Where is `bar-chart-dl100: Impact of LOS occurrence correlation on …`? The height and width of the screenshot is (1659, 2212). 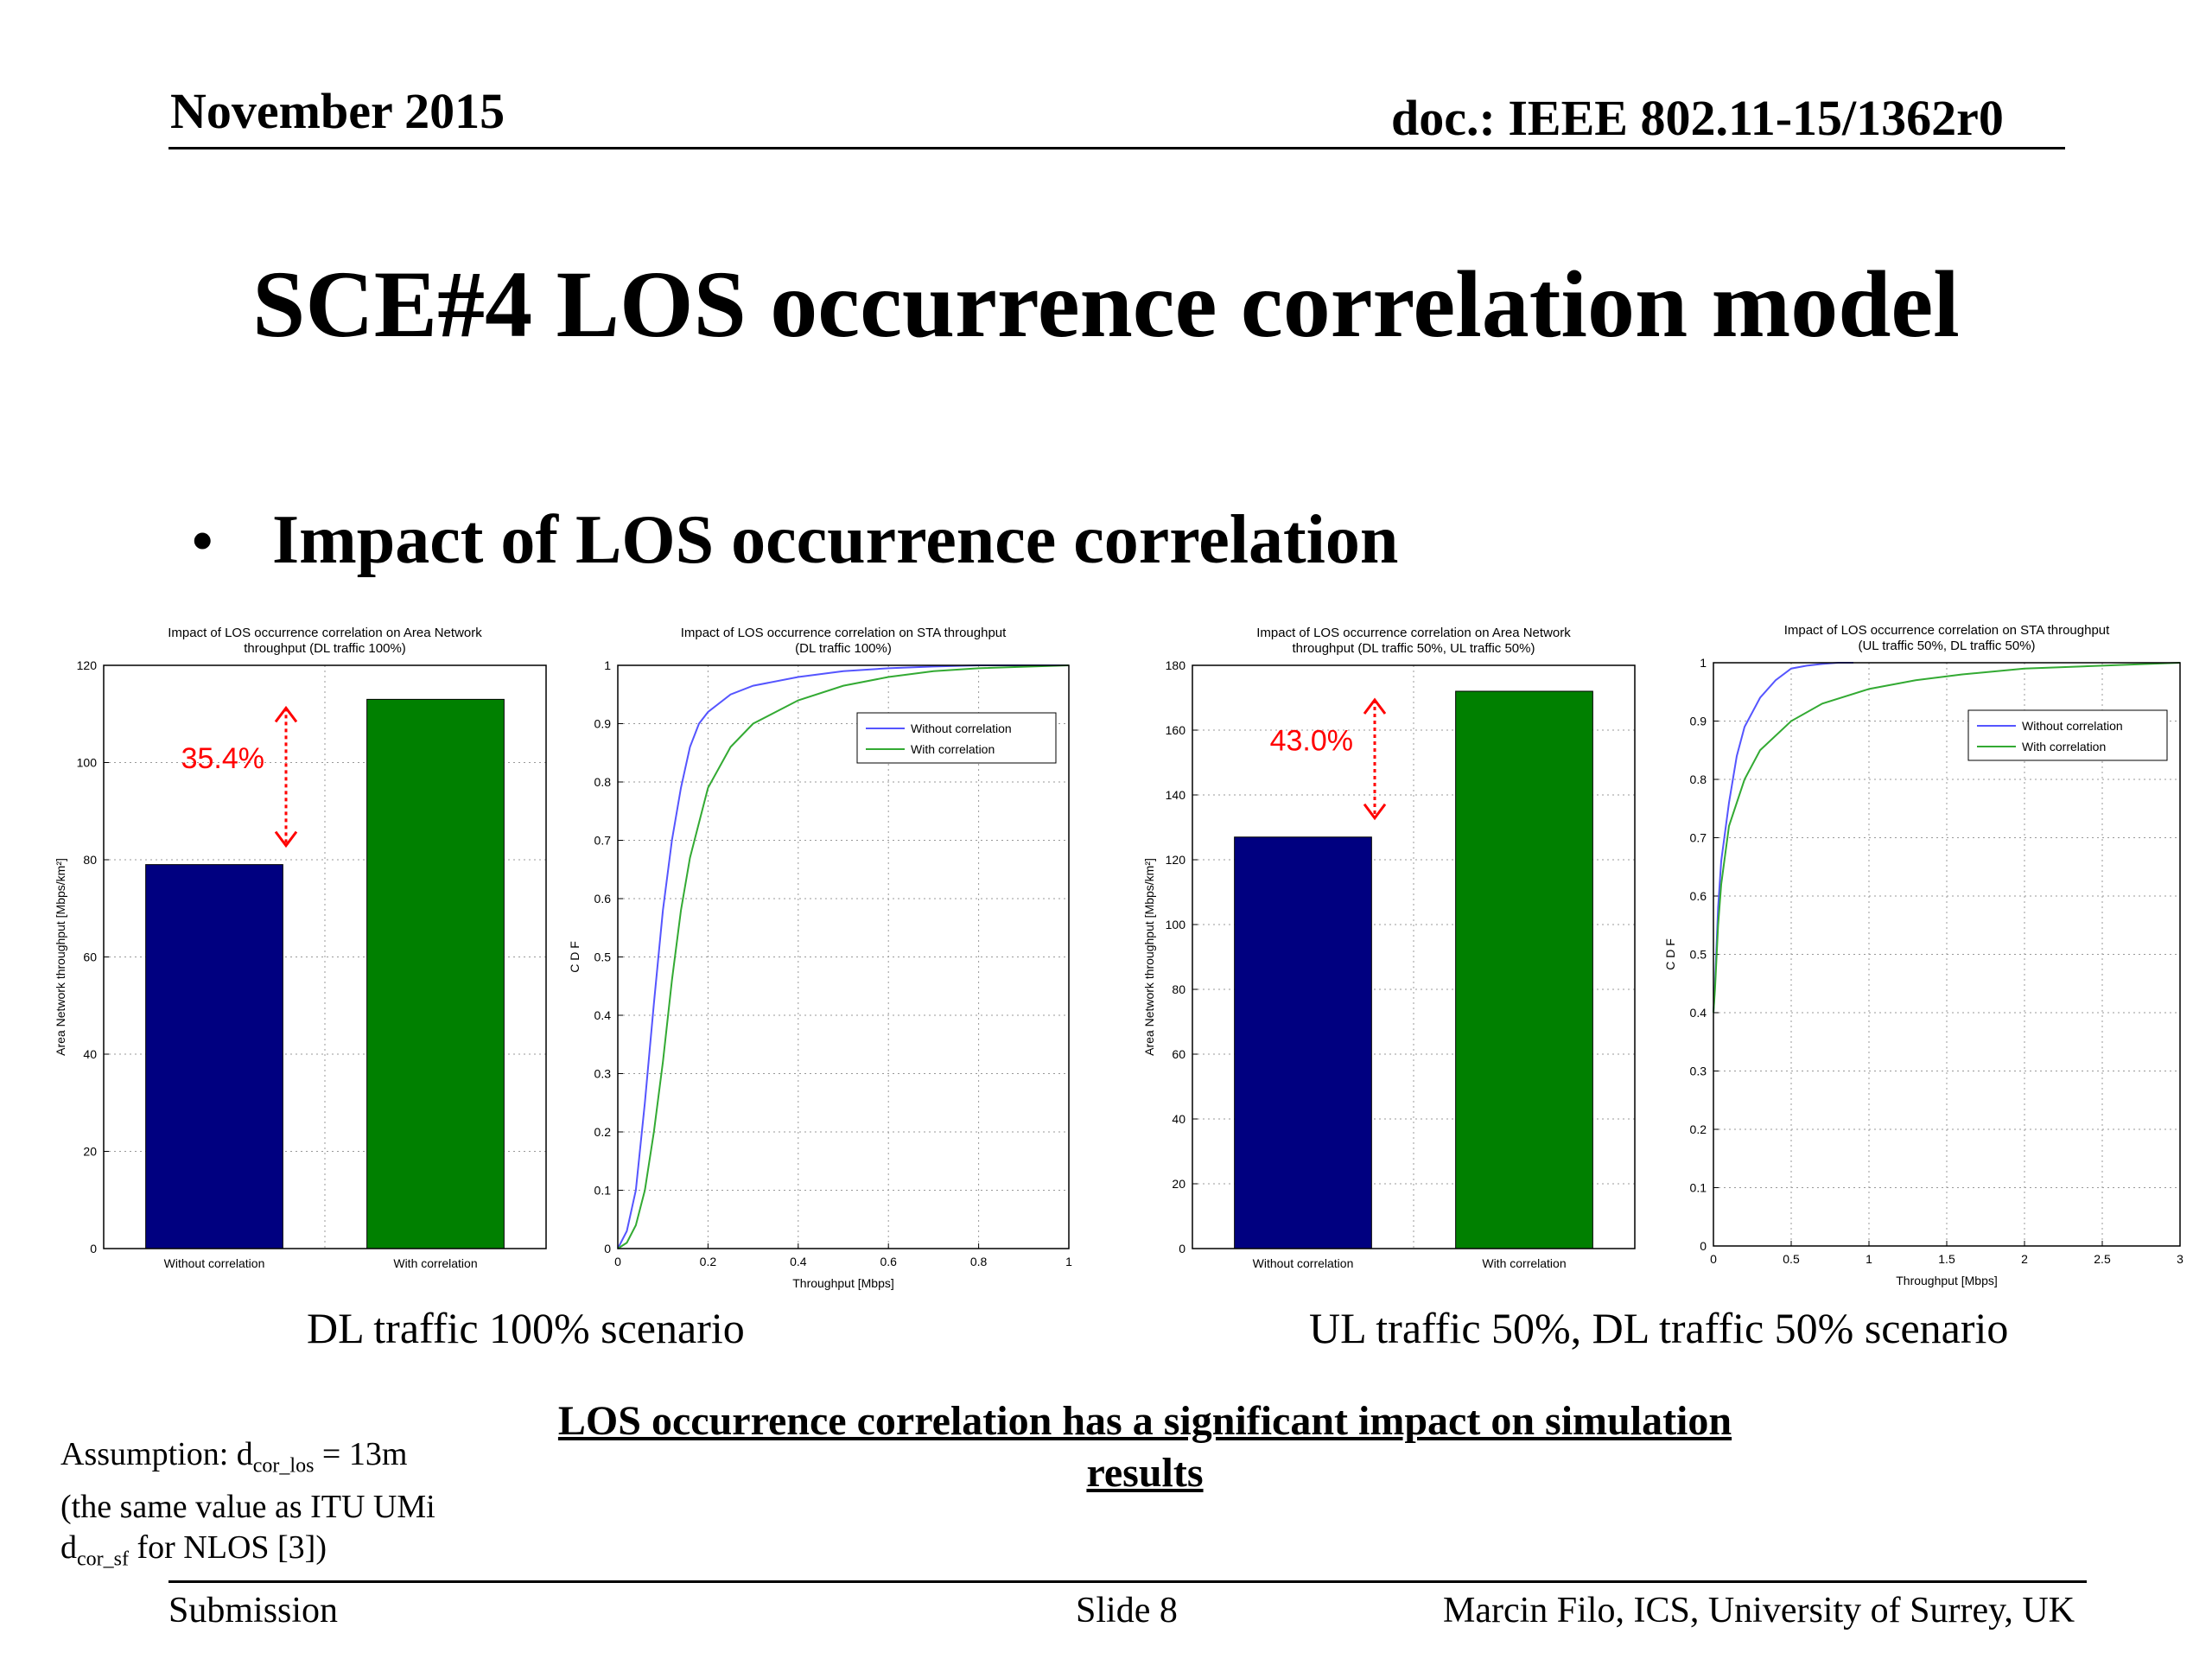 bar-chart-dl100: Impact of LOS occurrence correlation on … is located at coordinates (302, 946).